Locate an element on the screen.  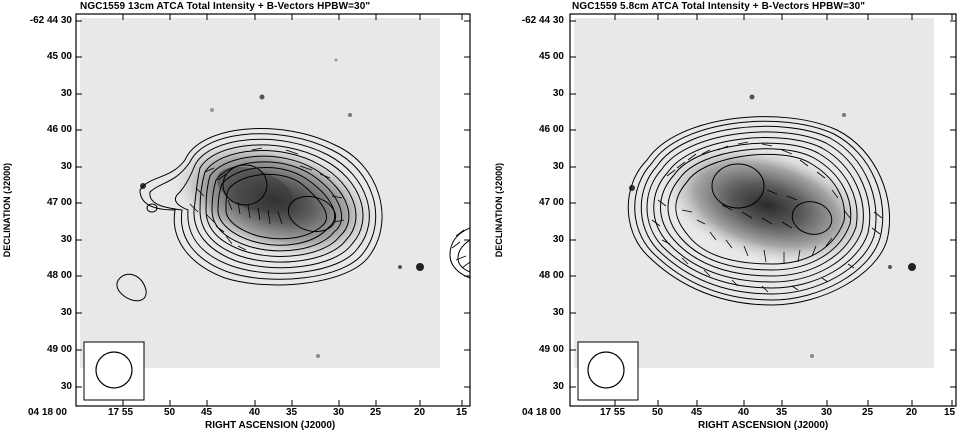
contours-5_8cm is located at coordinates (759, 211).